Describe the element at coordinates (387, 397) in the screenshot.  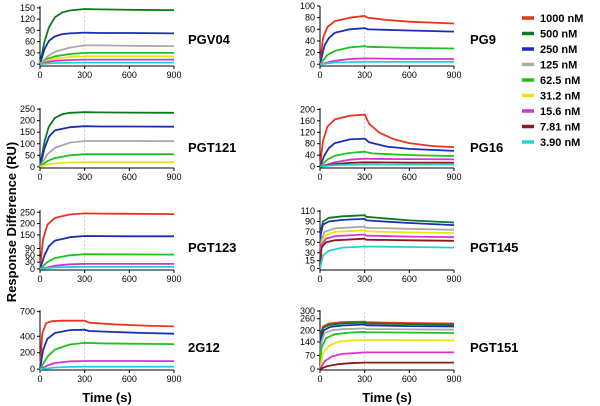
I see `x-axis-label-right: Time (s)` at that location.